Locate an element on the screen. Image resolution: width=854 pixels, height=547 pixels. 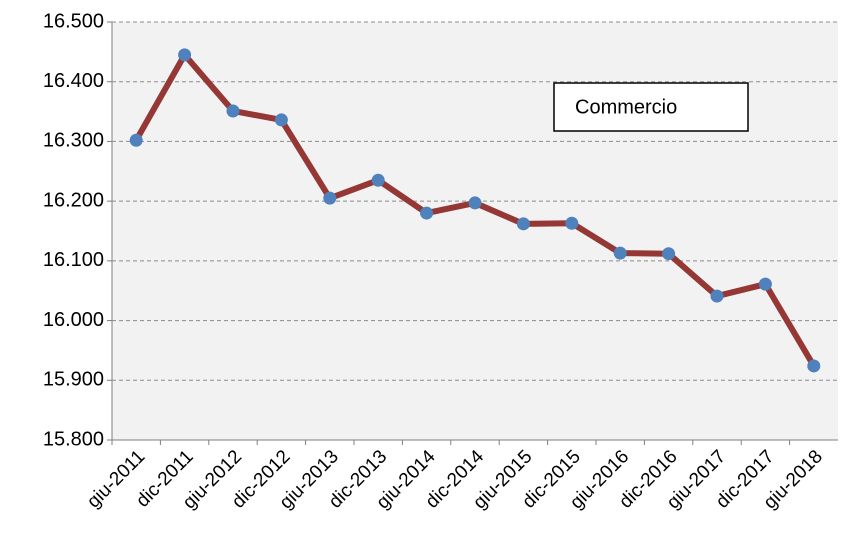
annotation: Commercio is located at coordinates (626, 107).